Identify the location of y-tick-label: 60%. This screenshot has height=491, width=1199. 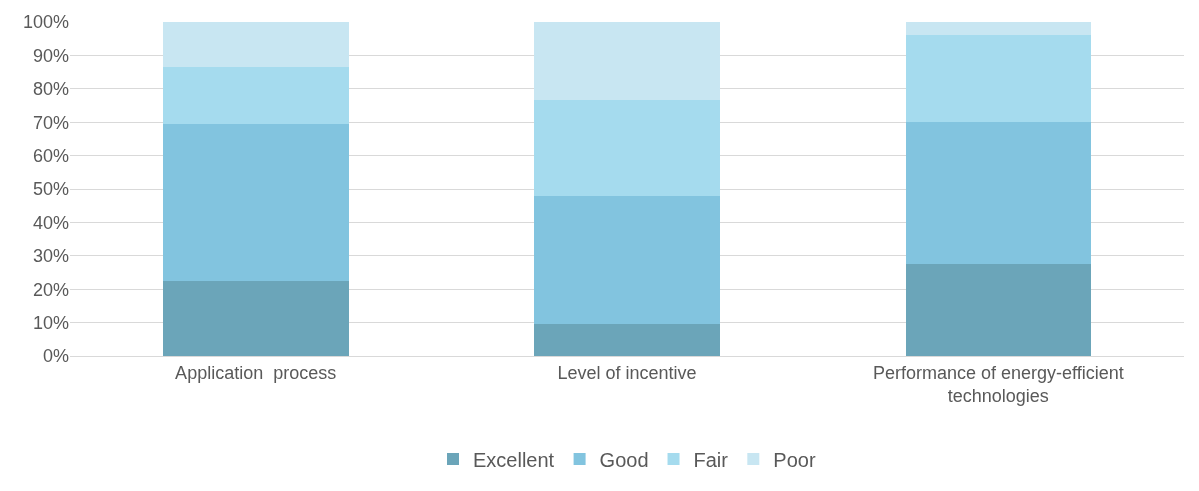
(50, 155).